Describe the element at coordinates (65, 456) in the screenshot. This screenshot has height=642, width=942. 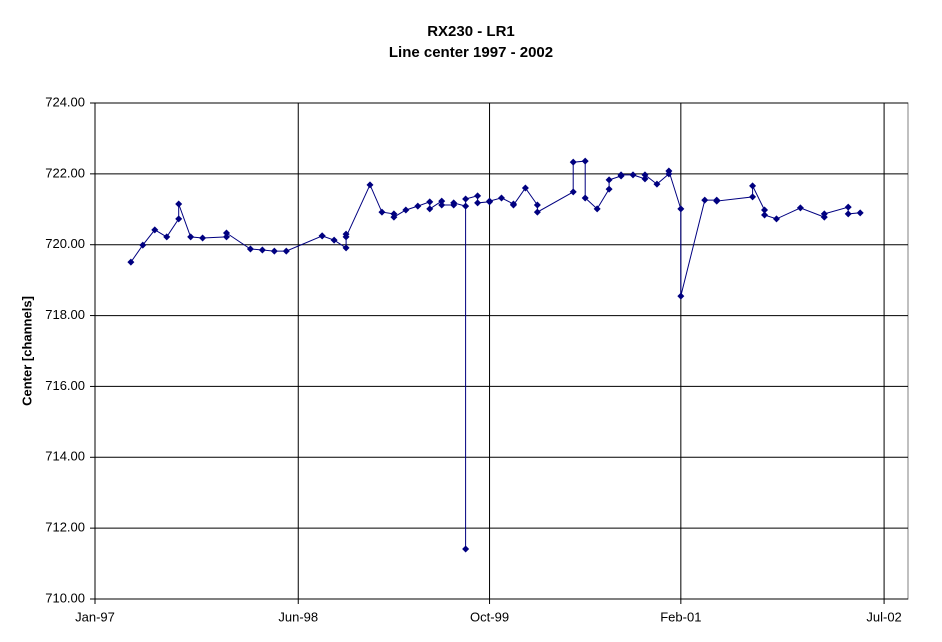
I see `y-tick-label: 714.00` at that location.